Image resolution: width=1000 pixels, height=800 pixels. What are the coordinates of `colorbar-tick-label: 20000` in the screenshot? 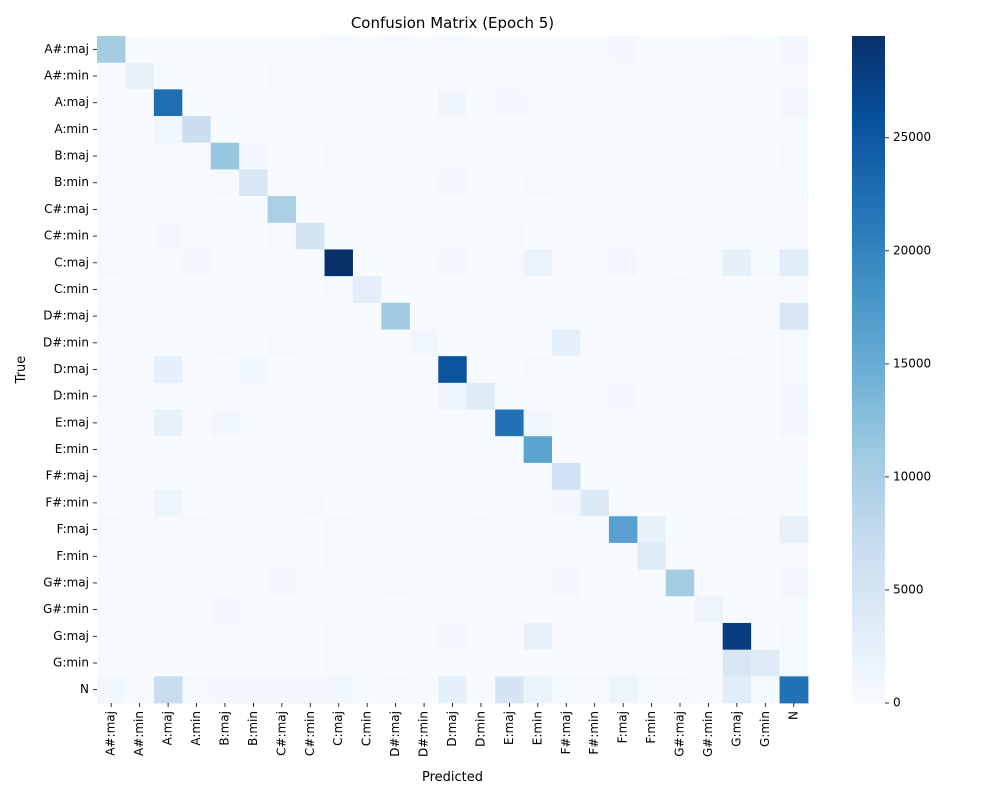 It's located at (912, 250).